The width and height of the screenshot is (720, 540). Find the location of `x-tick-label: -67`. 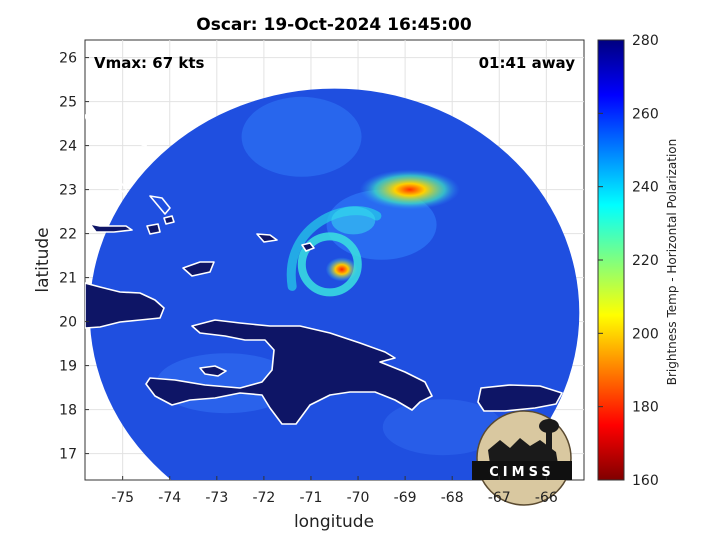

x-tick-label: -67 is located at coordinates (499, 498).